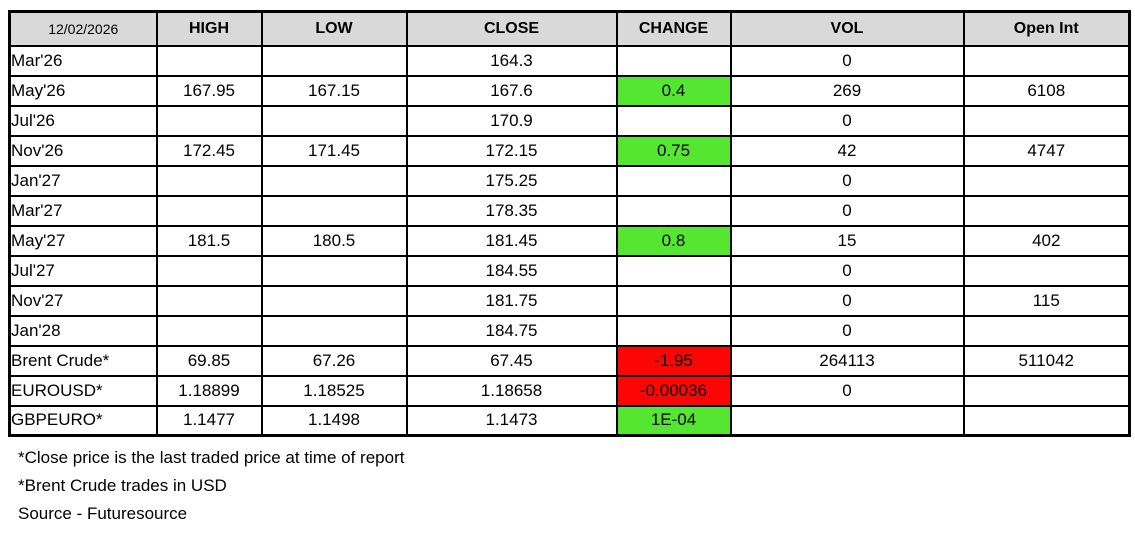  What do you see at coordinates (83, 120) in the screenshot?
I see `contract-label: Jul'26` at bounding box center [83, 120].